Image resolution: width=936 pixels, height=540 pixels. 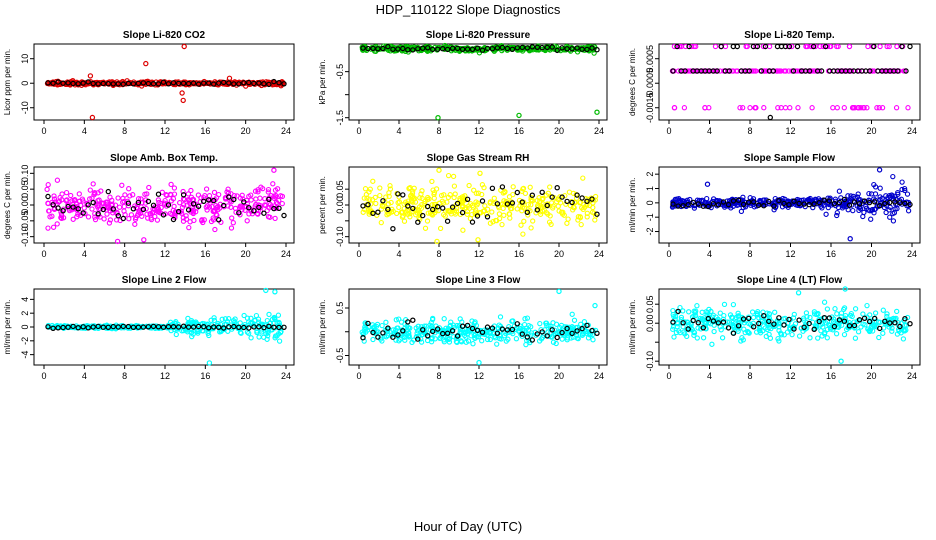 I want to click on panel-title: Slope Line 4 (LT) Flow, so click(x=790, y=280).